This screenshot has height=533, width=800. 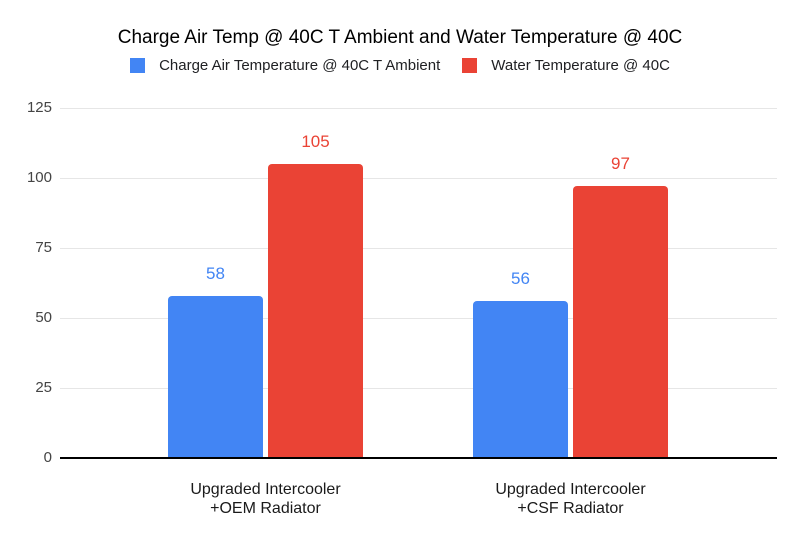 What do you see at coordinates (470, 65) in the screenshot?
I see `legend-swatch-red-icon` at bounding box center [470, 65].